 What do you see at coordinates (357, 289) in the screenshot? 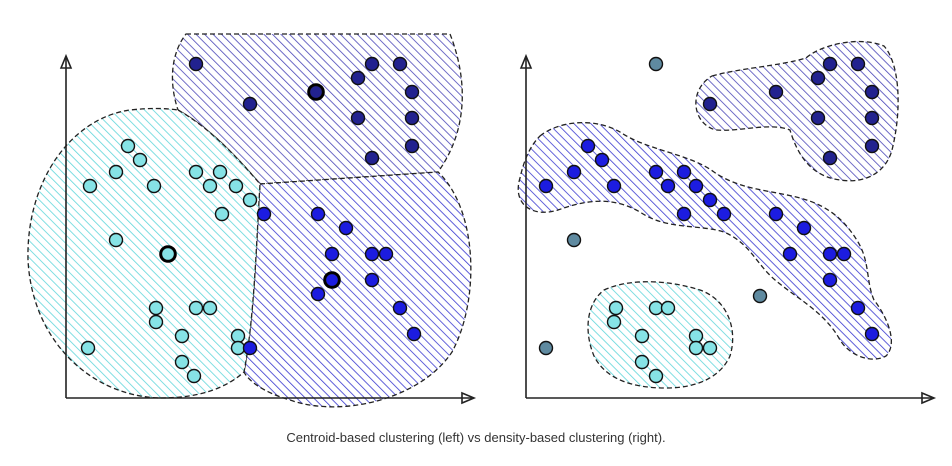
I see `region-blue-cluster-left` at bounding box center [357, 289].